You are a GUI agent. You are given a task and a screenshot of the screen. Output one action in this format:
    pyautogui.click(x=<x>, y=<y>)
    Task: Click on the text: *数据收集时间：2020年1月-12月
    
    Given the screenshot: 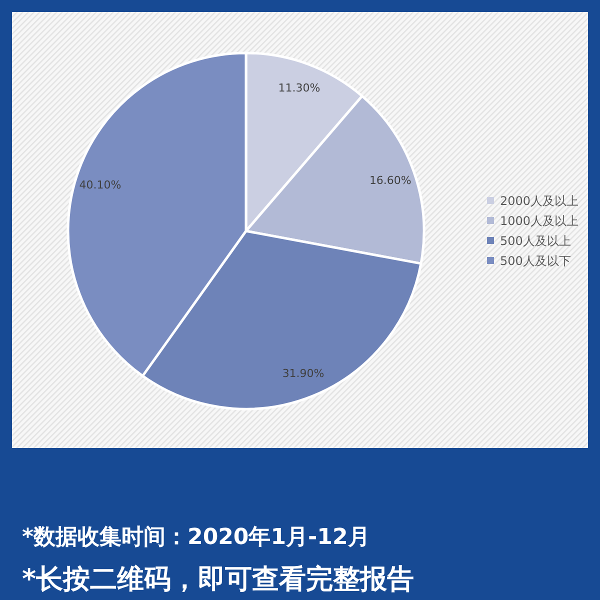 What is the action you would take?
    pyautogui.click(x=196, y=537)
    